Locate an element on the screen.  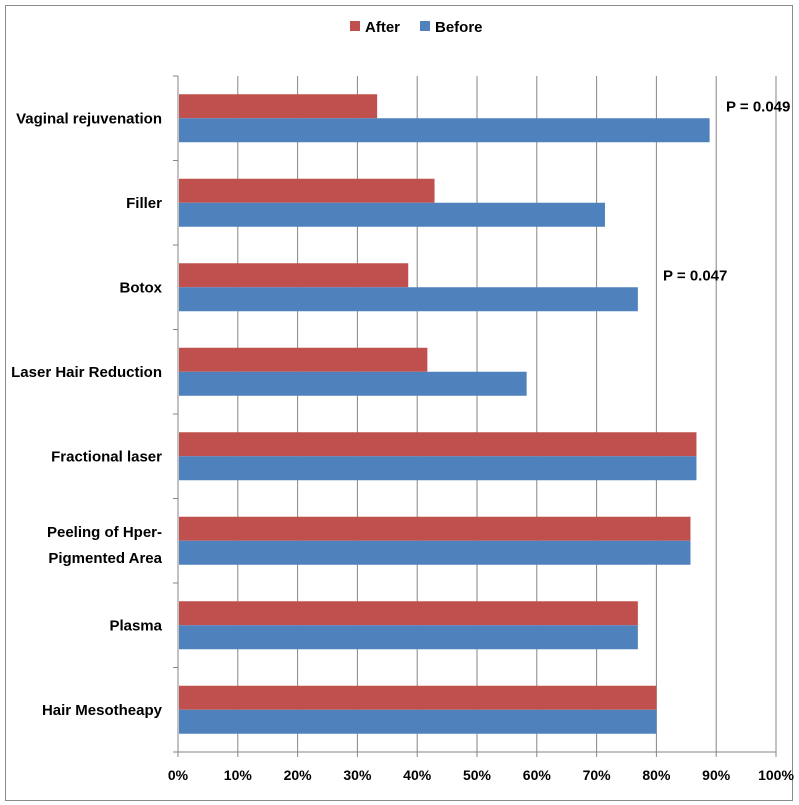
x-tick-label: 50% is located at coordinates (477, 775).